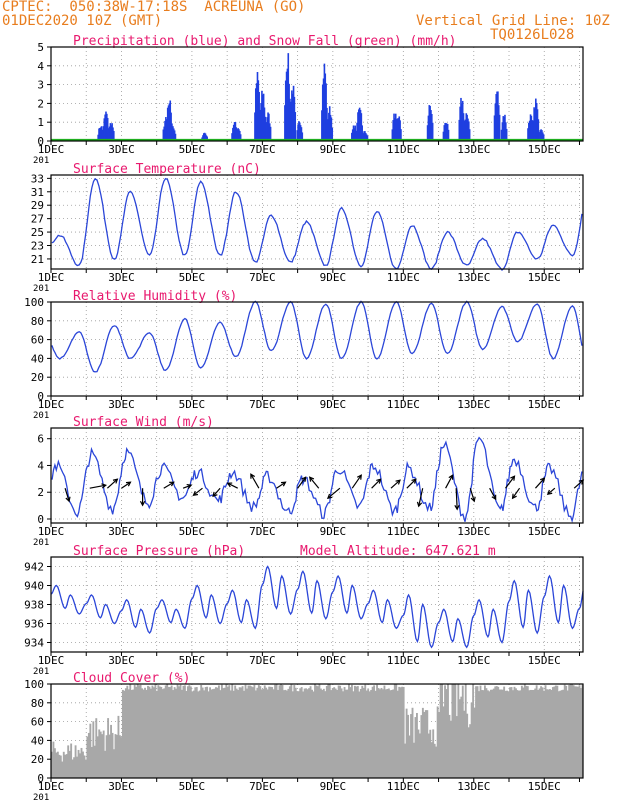 The image size is (618, 800). I want to click on y-tick-label: 100, so click(34, 302).